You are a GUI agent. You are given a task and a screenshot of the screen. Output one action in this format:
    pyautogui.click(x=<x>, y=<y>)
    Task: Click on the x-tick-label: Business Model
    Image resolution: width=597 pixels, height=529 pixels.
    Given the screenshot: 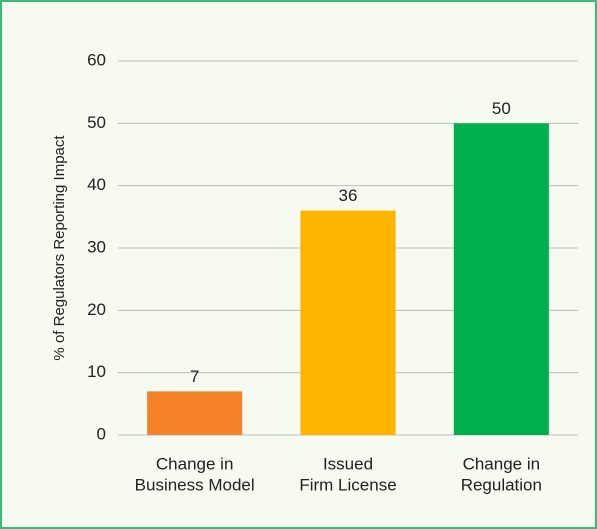 What is the action you would take?
    pyautogui.click(x=195, y=484)
    